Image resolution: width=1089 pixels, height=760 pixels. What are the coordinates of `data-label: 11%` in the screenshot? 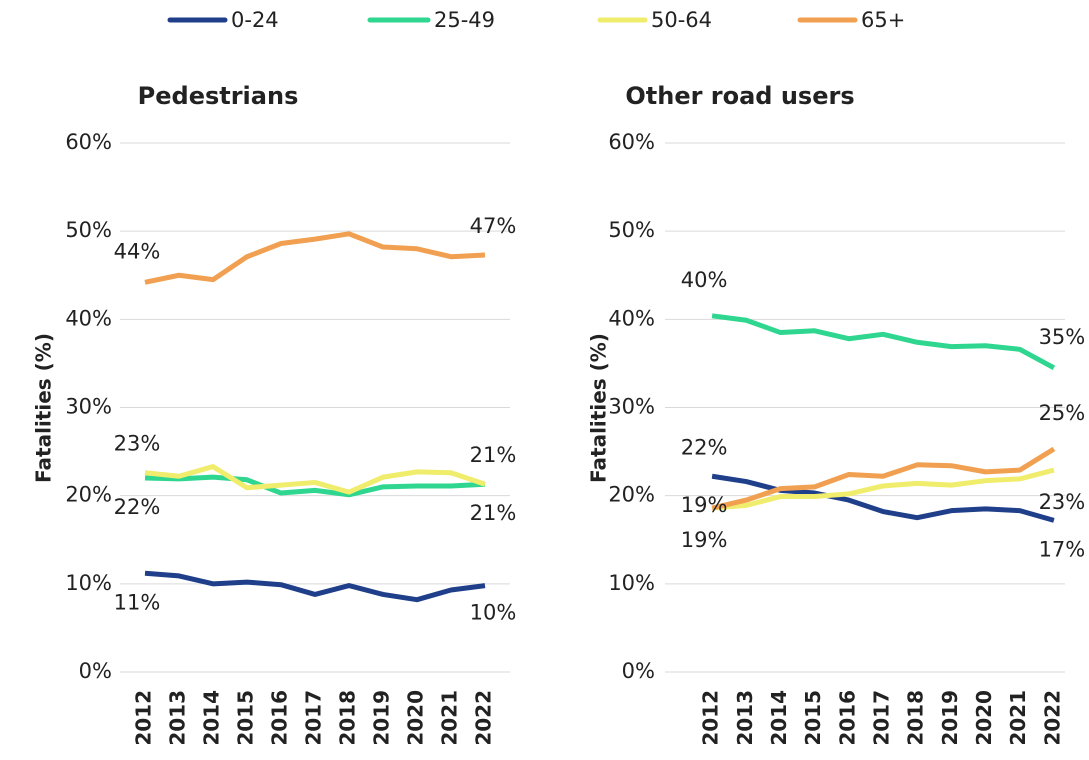 It's located at (137, 602).